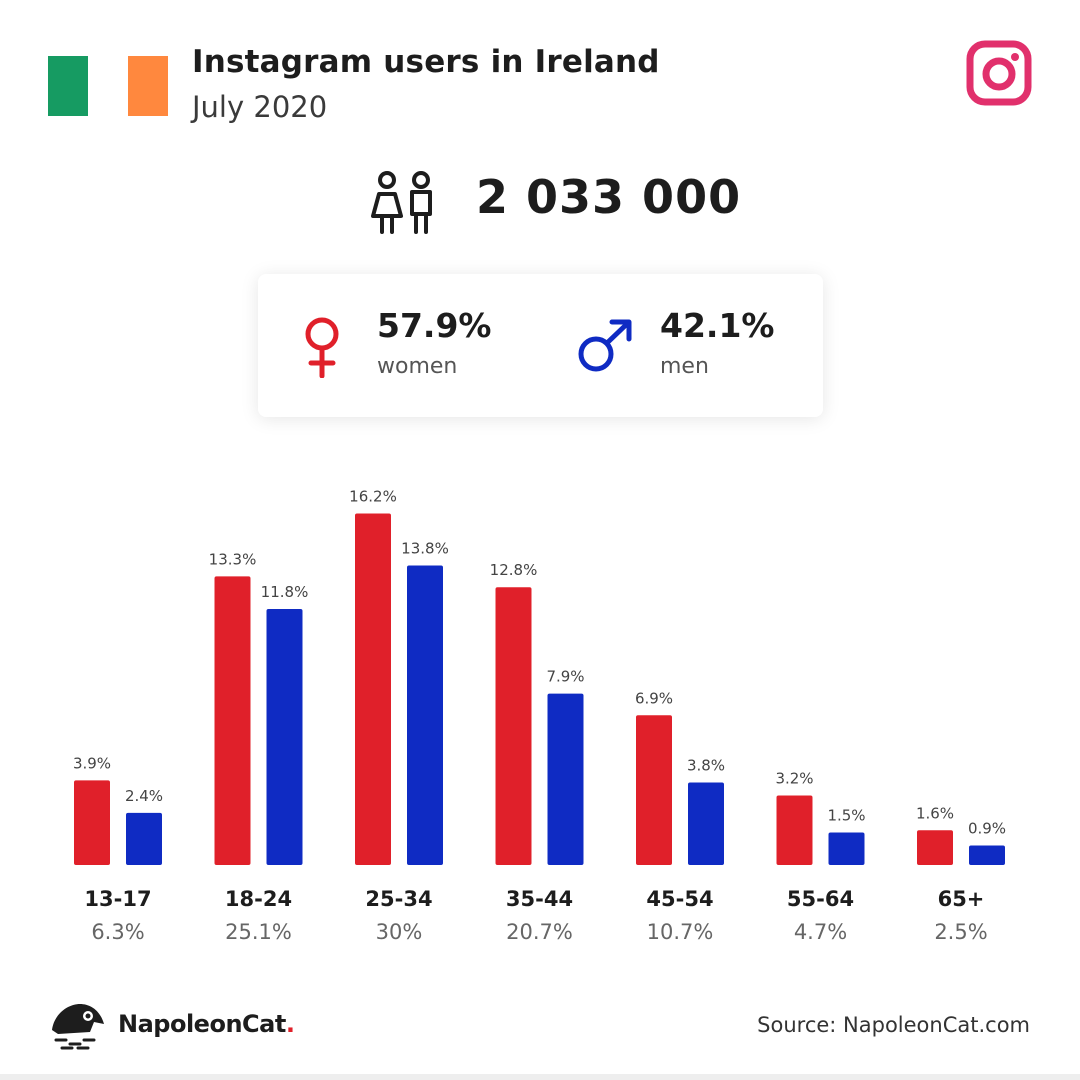 This screenshot has height=1080, width=1080. What do you see at coordinates (148, 86) in the screenshot?
I see `flag-orange-stripe` at bounding box center [148, 86].